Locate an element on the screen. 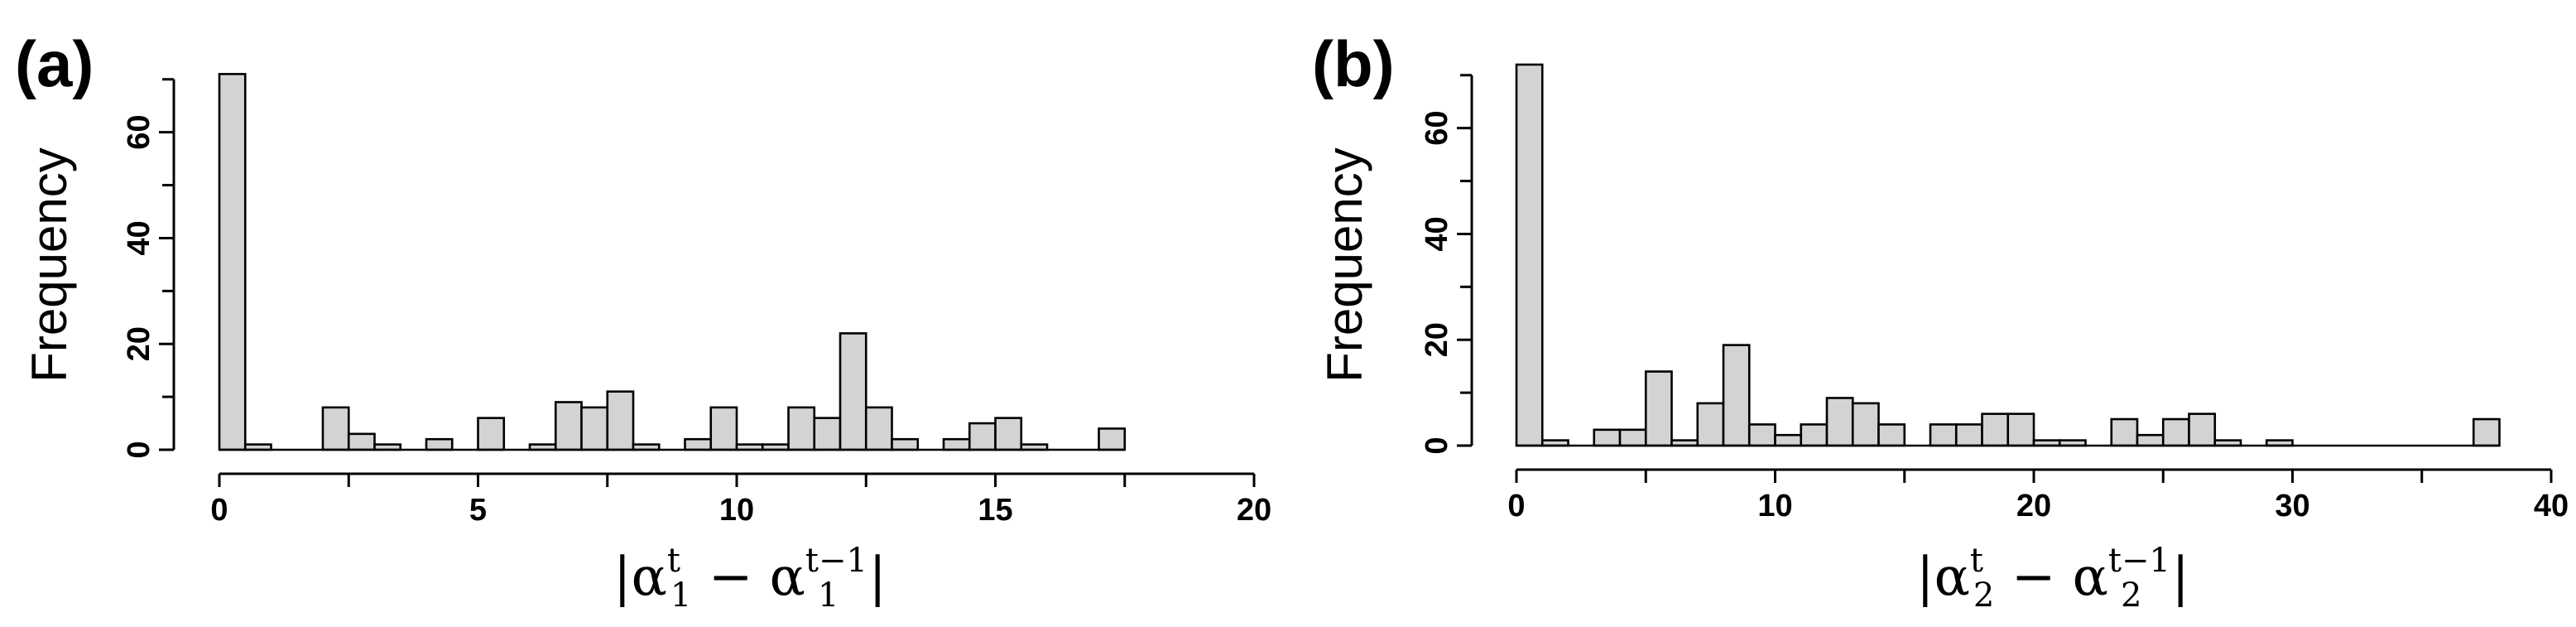 The image size is (2576, 627). x-tick-label-b-1: 10 is located at coordinates (1774, 506).